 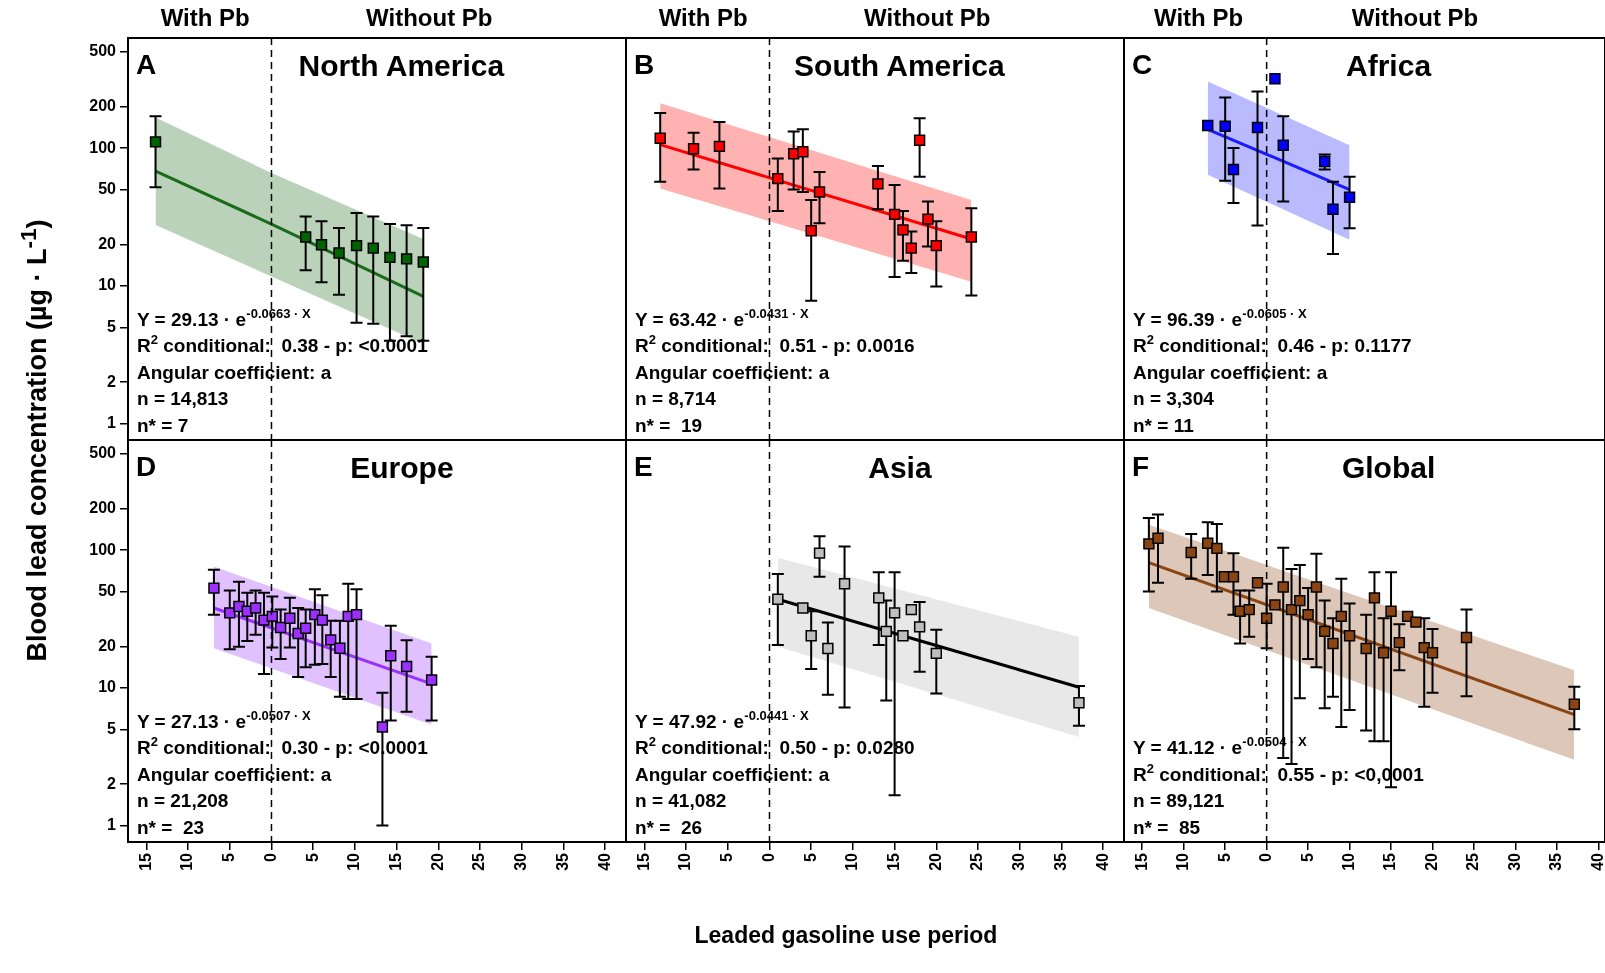 What do you see at coordinates (402, 467) in the screenshot?
I see `chart-title: Europe` at bounding box center [402, 467].